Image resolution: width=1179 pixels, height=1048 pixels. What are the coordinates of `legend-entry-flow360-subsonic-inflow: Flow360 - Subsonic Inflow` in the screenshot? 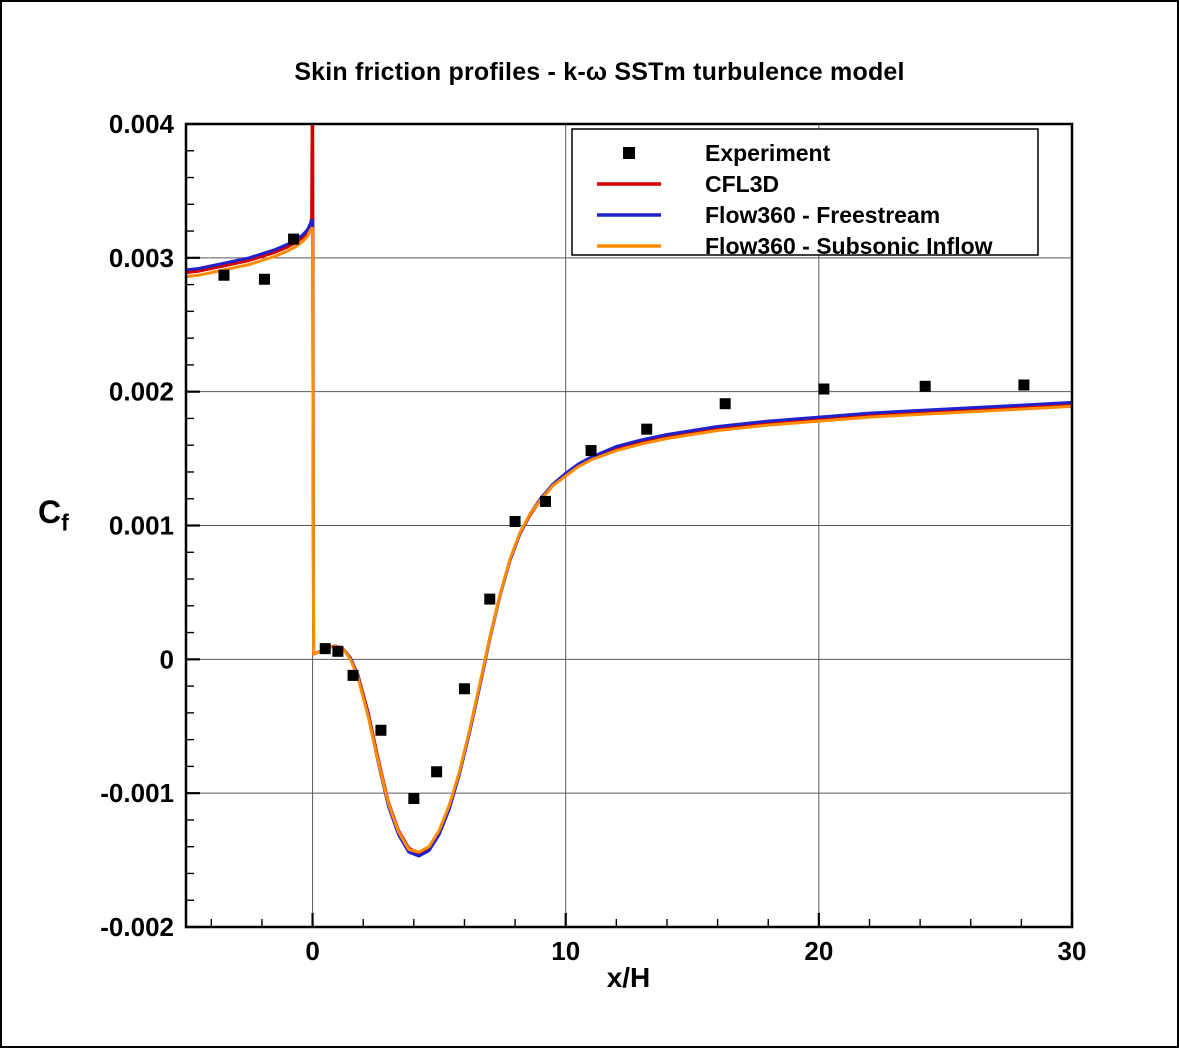 It's located at (795, 246).